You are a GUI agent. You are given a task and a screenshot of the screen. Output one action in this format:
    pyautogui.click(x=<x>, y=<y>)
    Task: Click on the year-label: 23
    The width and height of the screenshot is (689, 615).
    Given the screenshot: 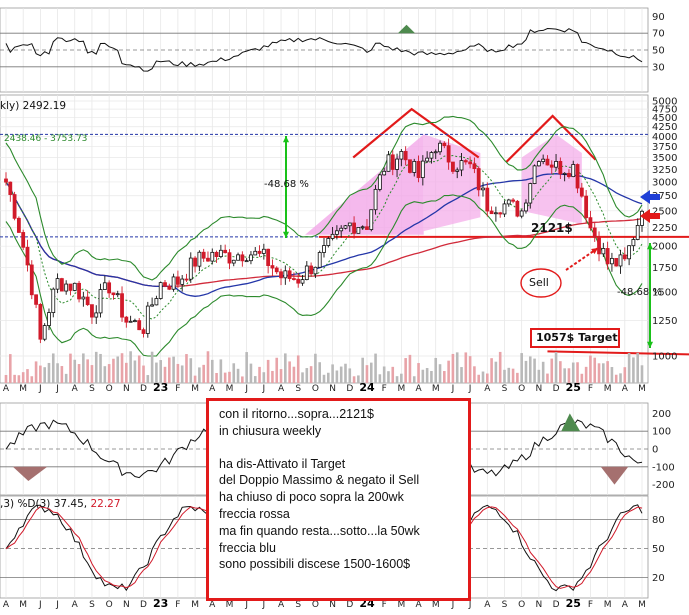 What is the action you would take?
    pyautogui.click(x=160, y=603)
    